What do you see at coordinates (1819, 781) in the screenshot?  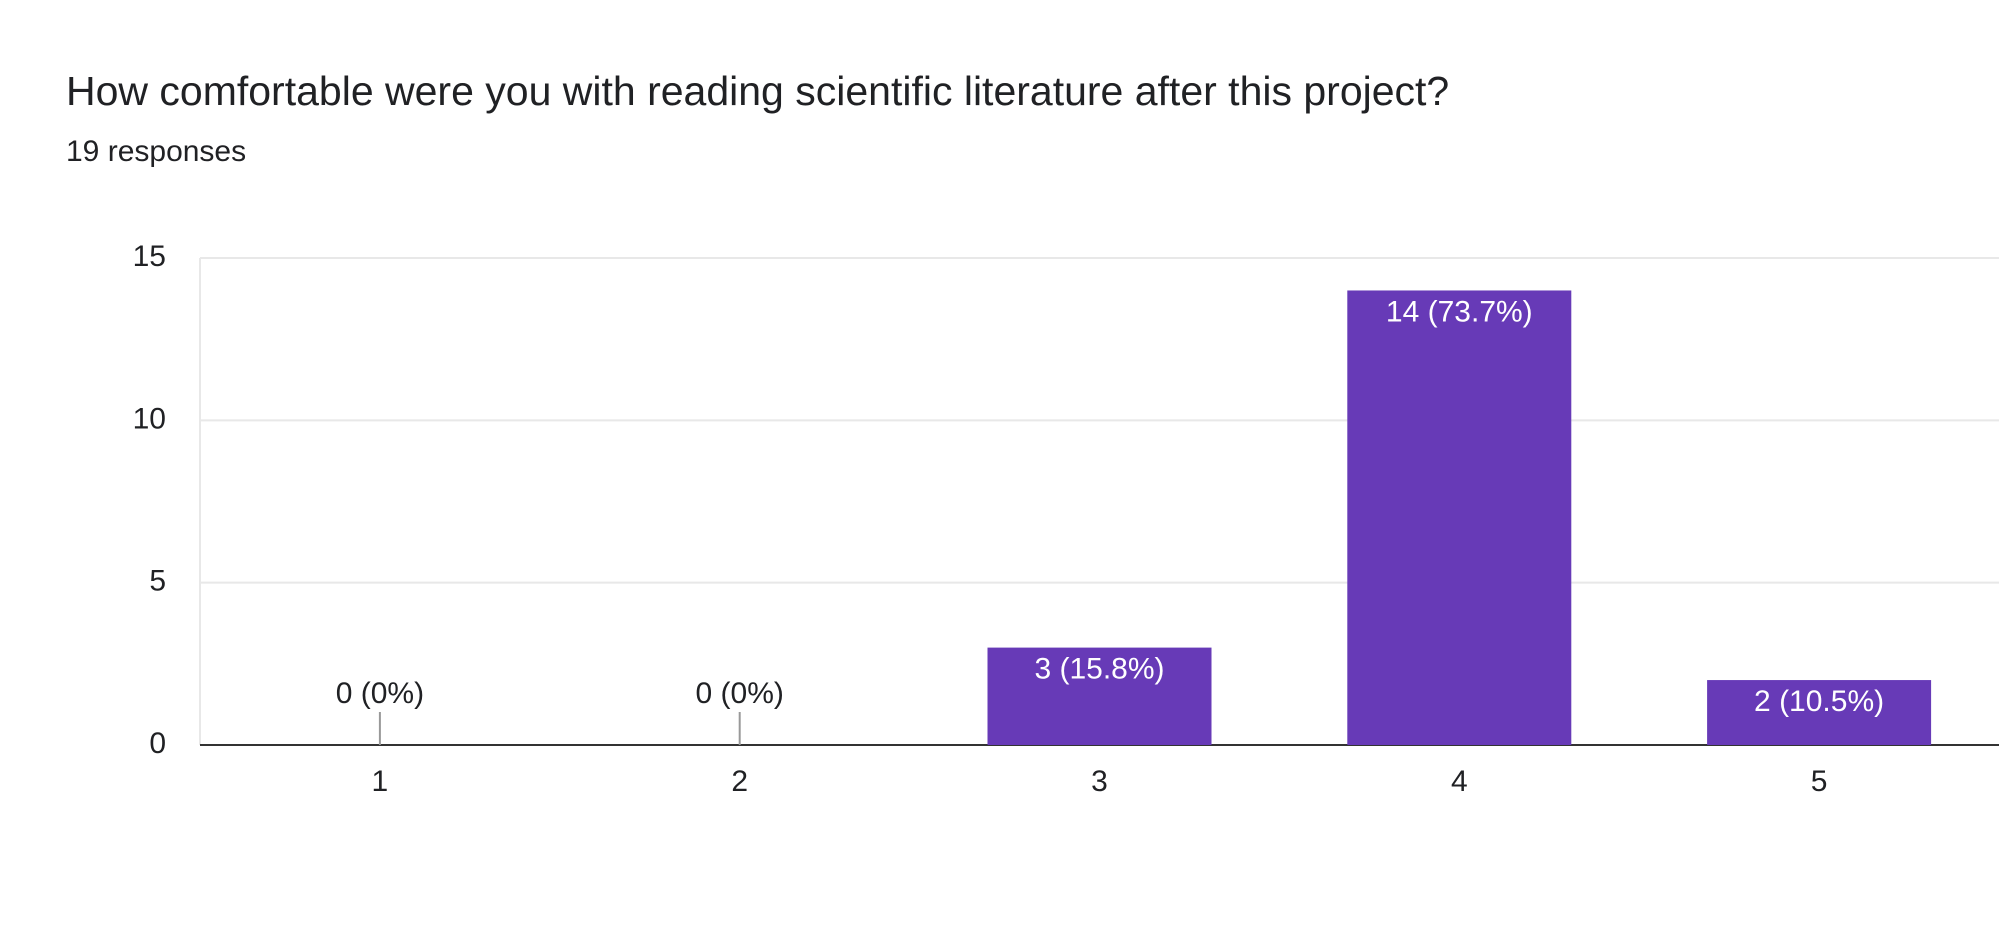 I see `x-tick-label: 5` at bounding box center [1819, 781].